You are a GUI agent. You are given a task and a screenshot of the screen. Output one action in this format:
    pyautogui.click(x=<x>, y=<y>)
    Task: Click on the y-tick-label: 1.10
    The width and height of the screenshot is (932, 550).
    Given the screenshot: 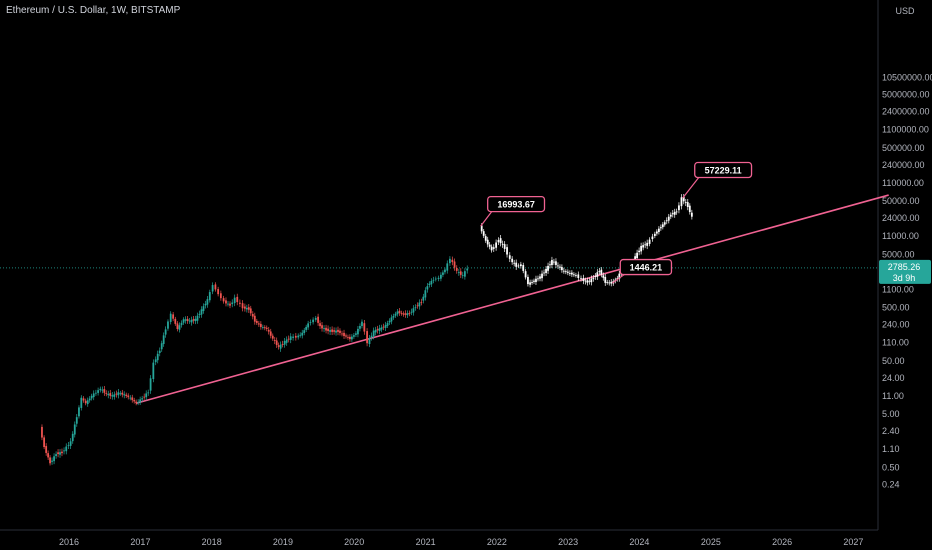 What is the action you would take?
    pyautogui.click(x=891, y=449)
    